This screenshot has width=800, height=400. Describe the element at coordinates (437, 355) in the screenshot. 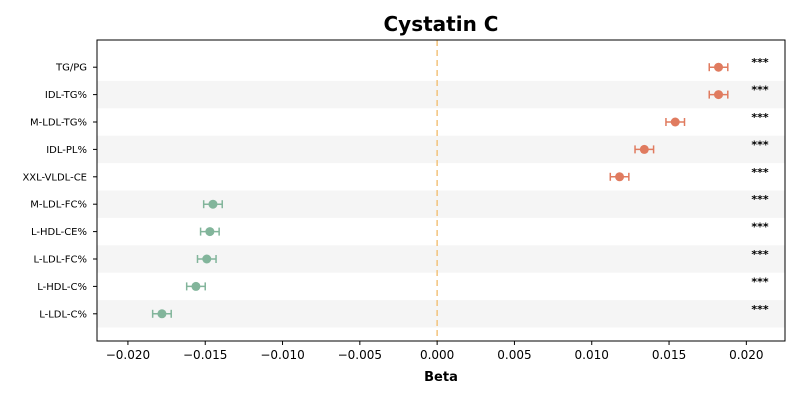

I see `x-tick-label: 0.000` at that location.